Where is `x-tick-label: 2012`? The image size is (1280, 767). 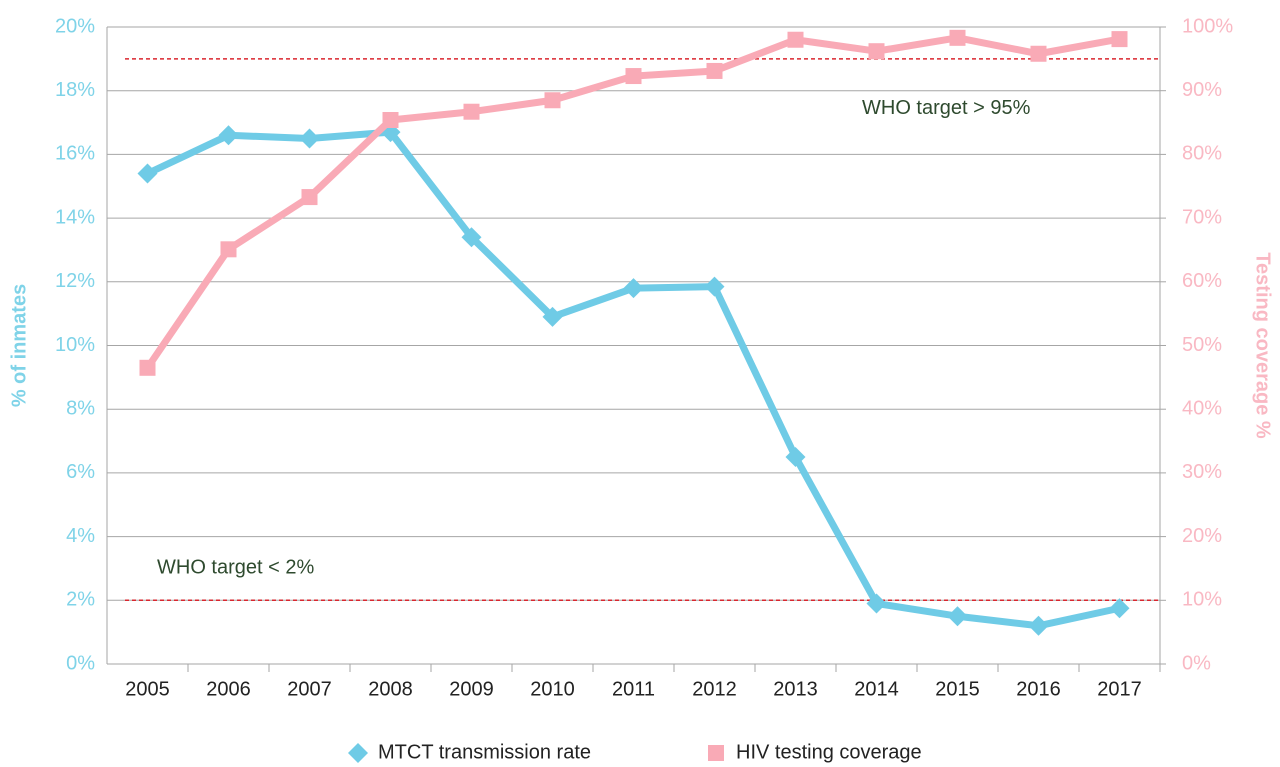
x-tick-label: 2012 is located at coordinates (714, 689).